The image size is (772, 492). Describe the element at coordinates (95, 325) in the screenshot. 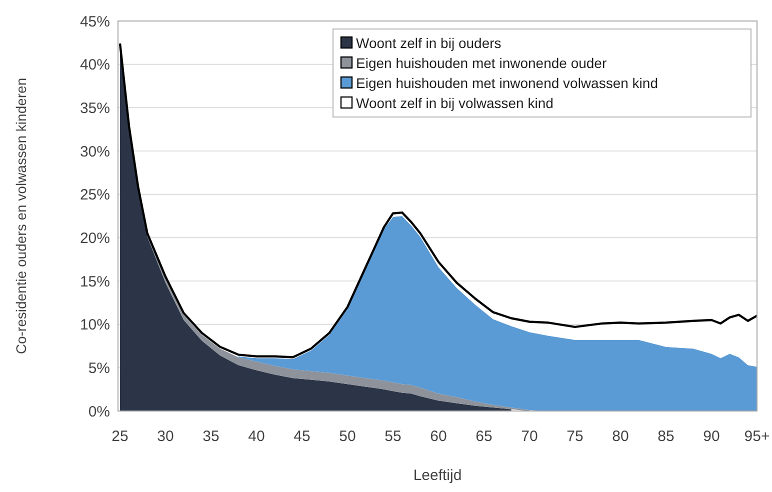

I see `y-tick-label: 10%` at that location.